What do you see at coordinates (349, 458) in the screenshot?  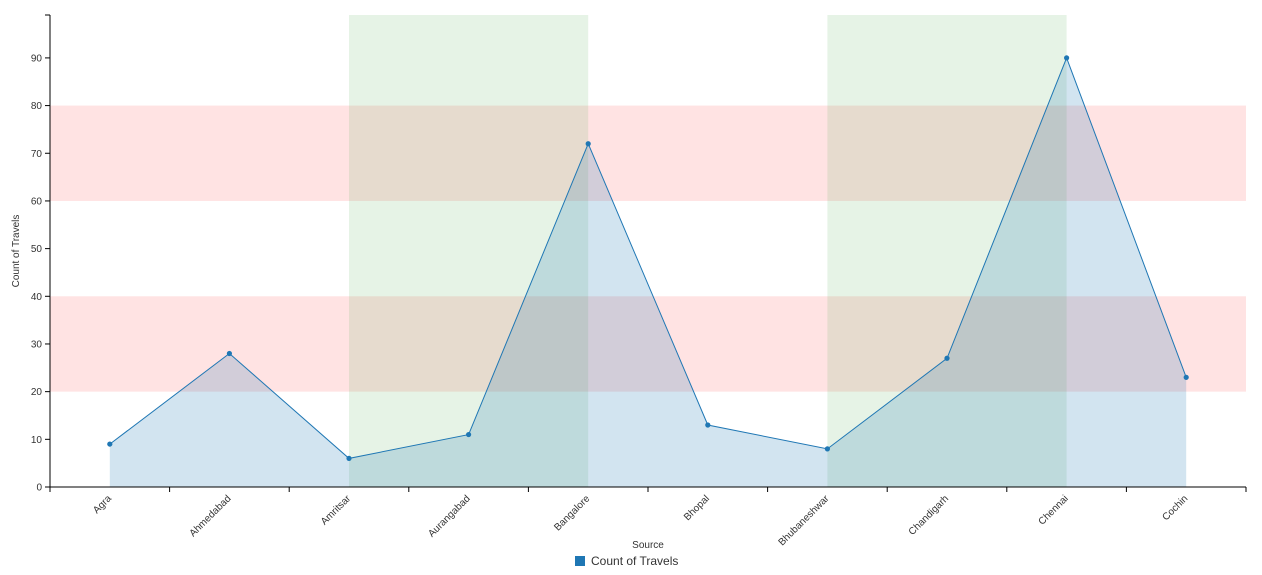 I see `data-point-amritsar` at bounding box center [349, 458].